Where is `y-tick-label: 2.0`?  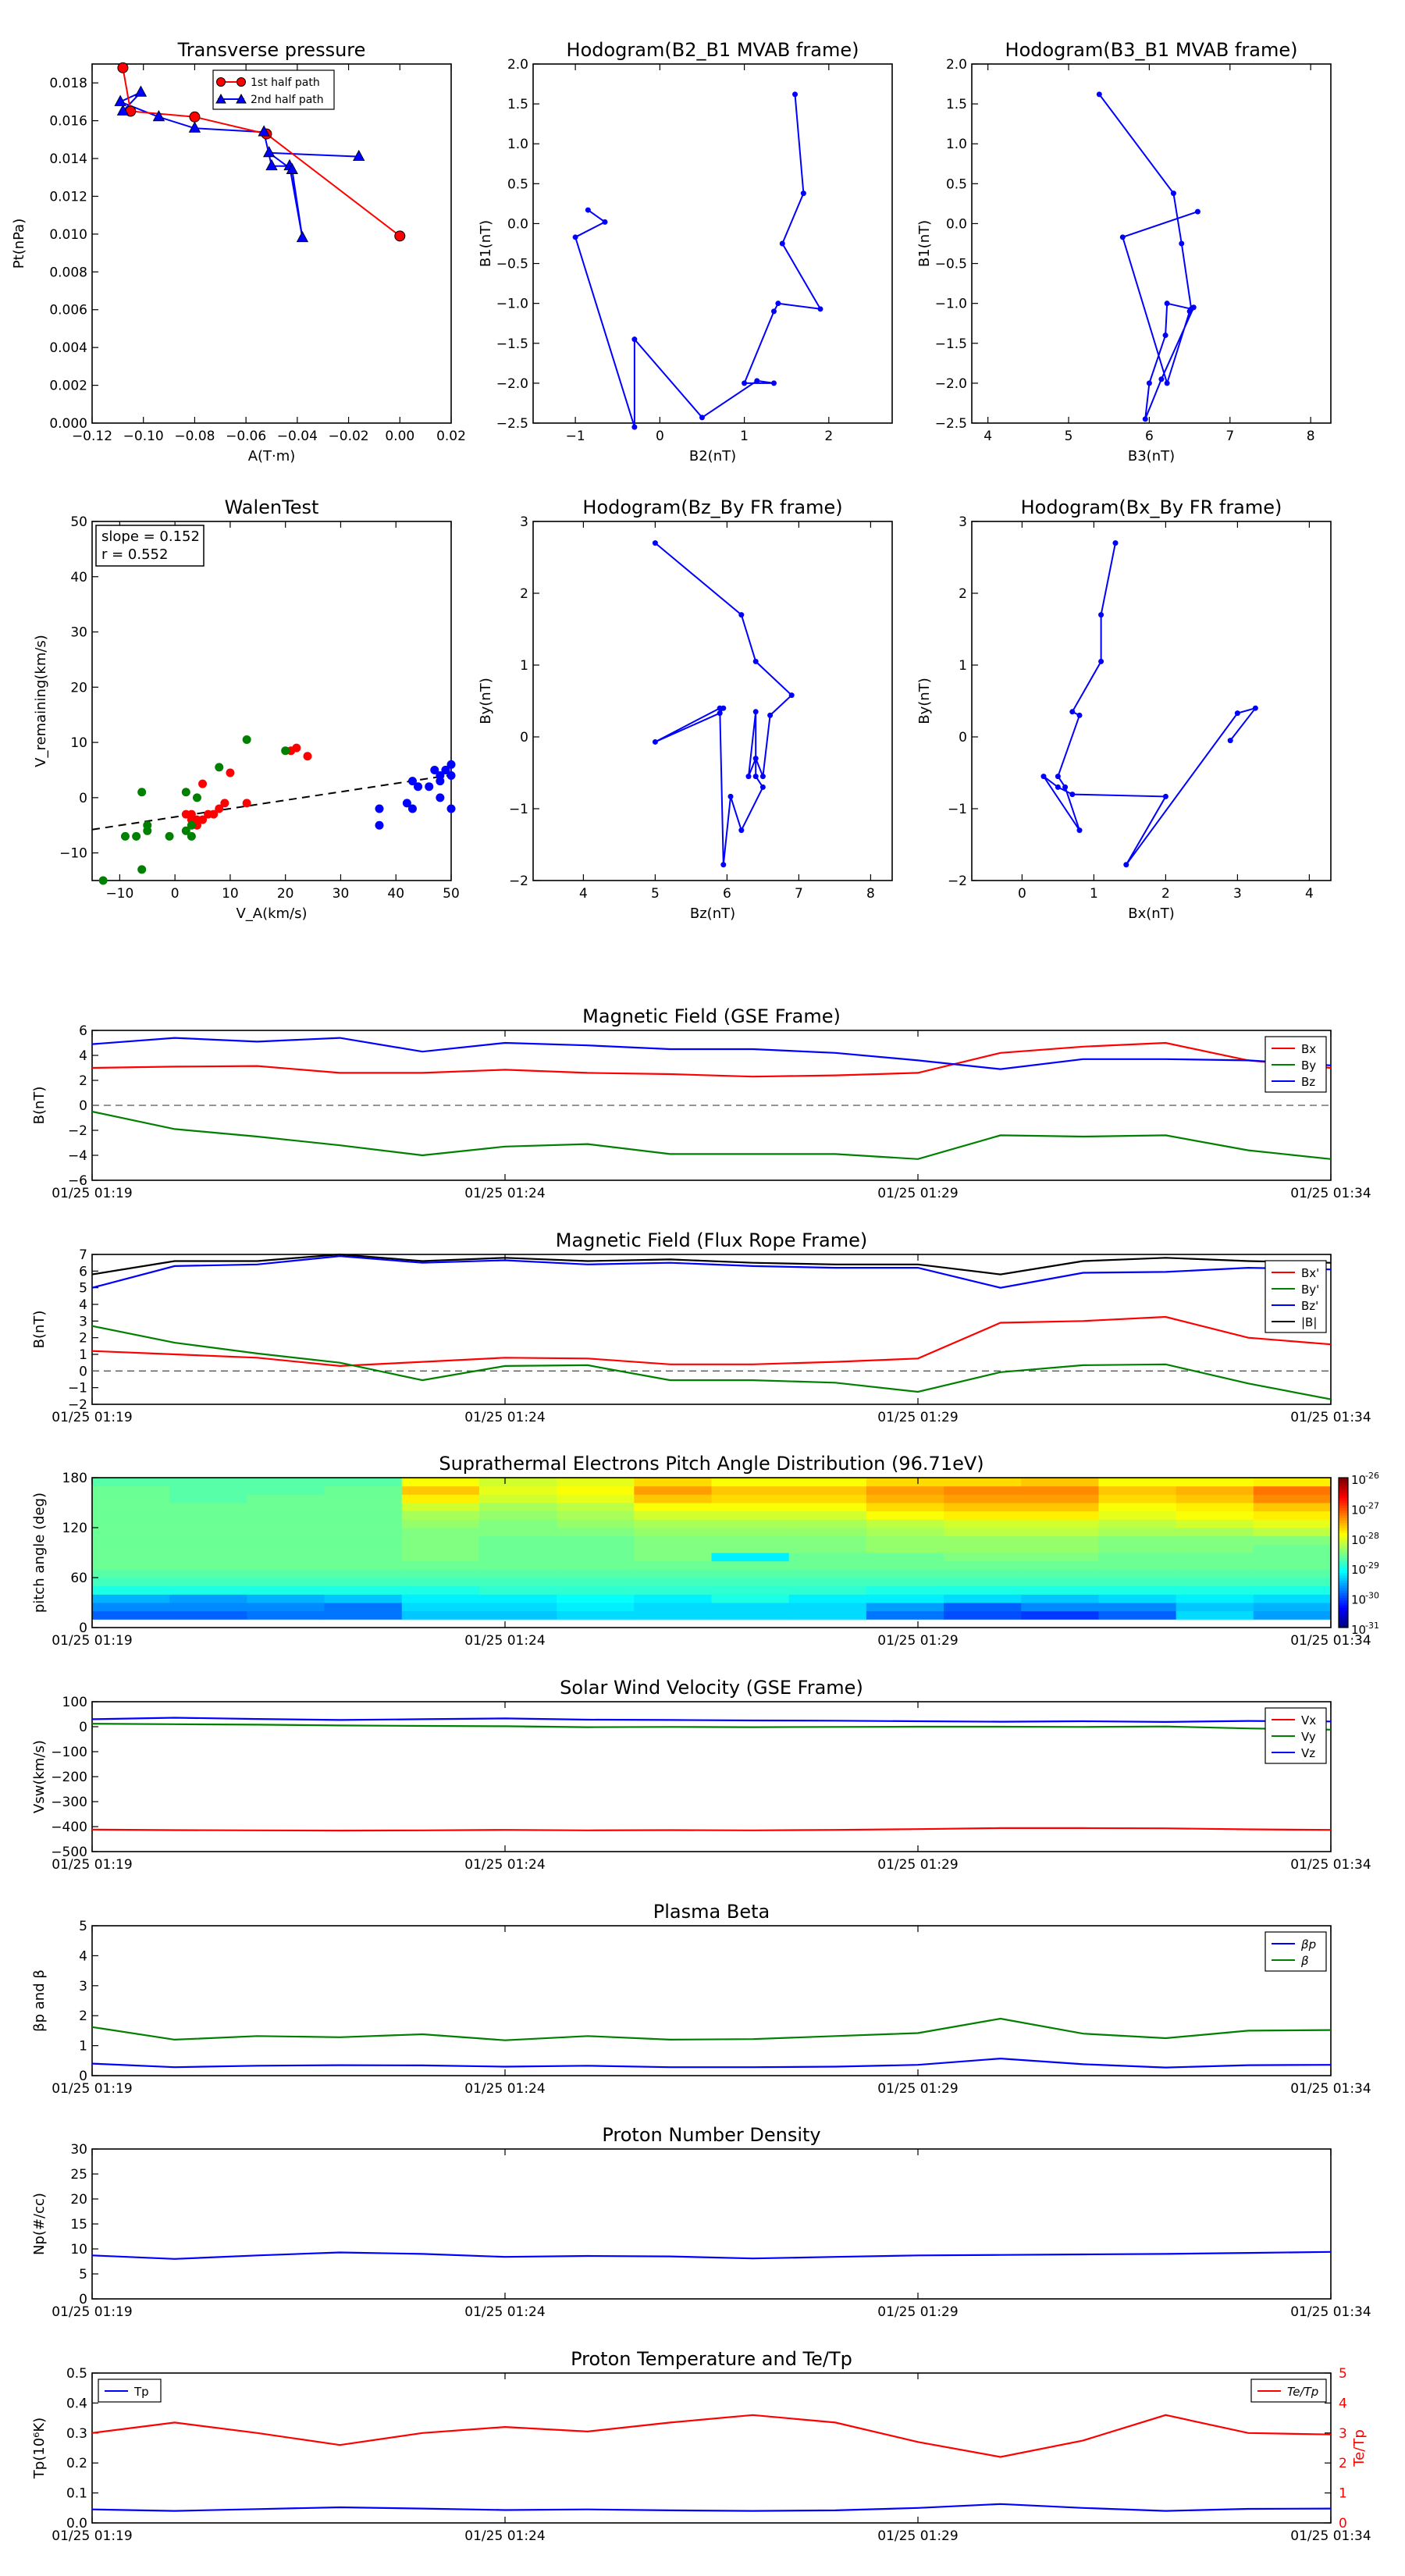
y-tick-label: 2.0 is located at coordinates (957, 65).